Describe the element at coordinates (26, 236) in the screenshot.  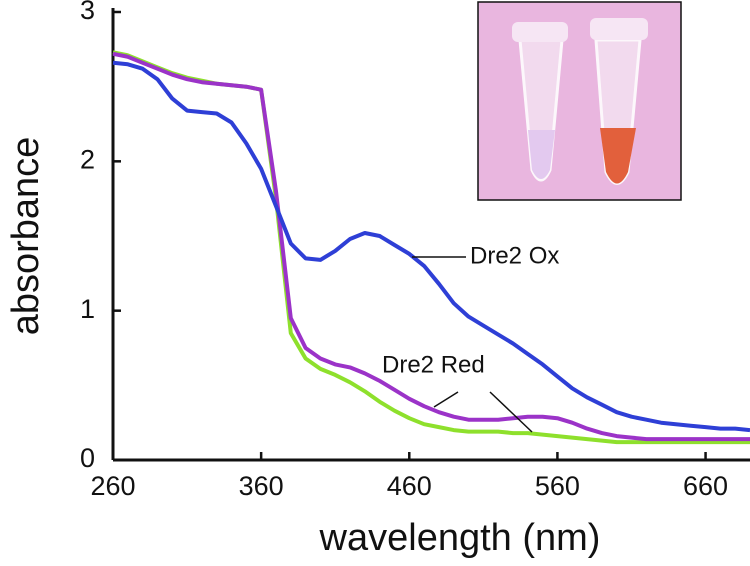
I see `y-axis-title: absorbance` at that location.